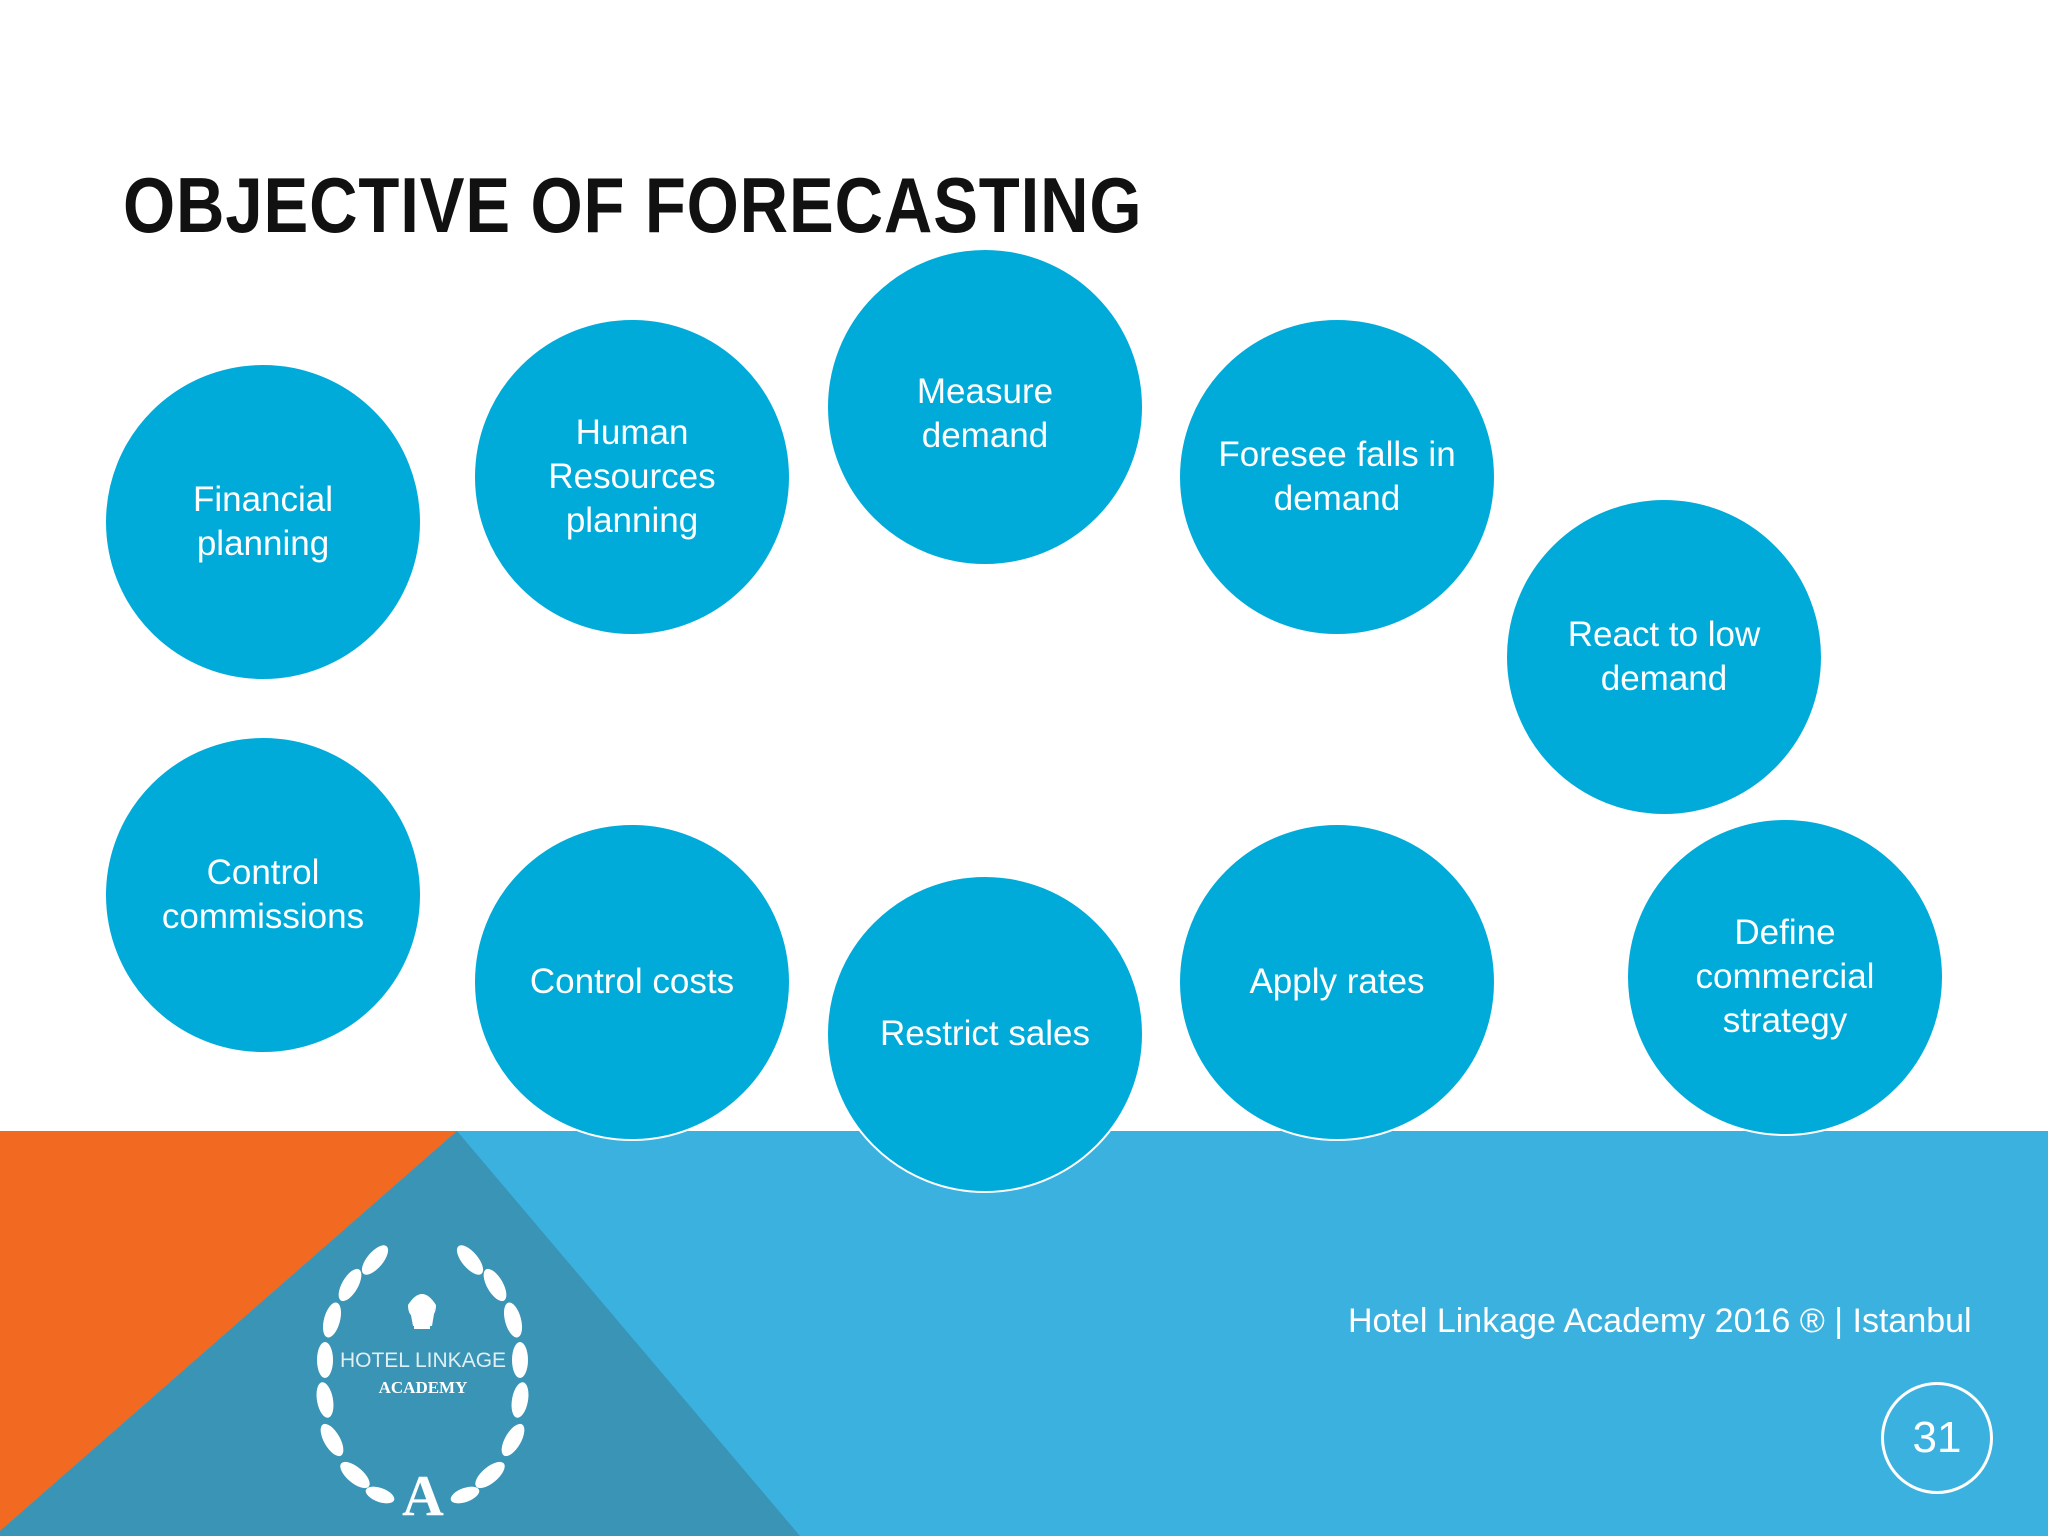 The height and width of the screenshot is (1536, 2048). What do you see at coordinates (489, 1374) in the screenshot?
I see `laurel-right-icon` at bounding box center [489, 1374].